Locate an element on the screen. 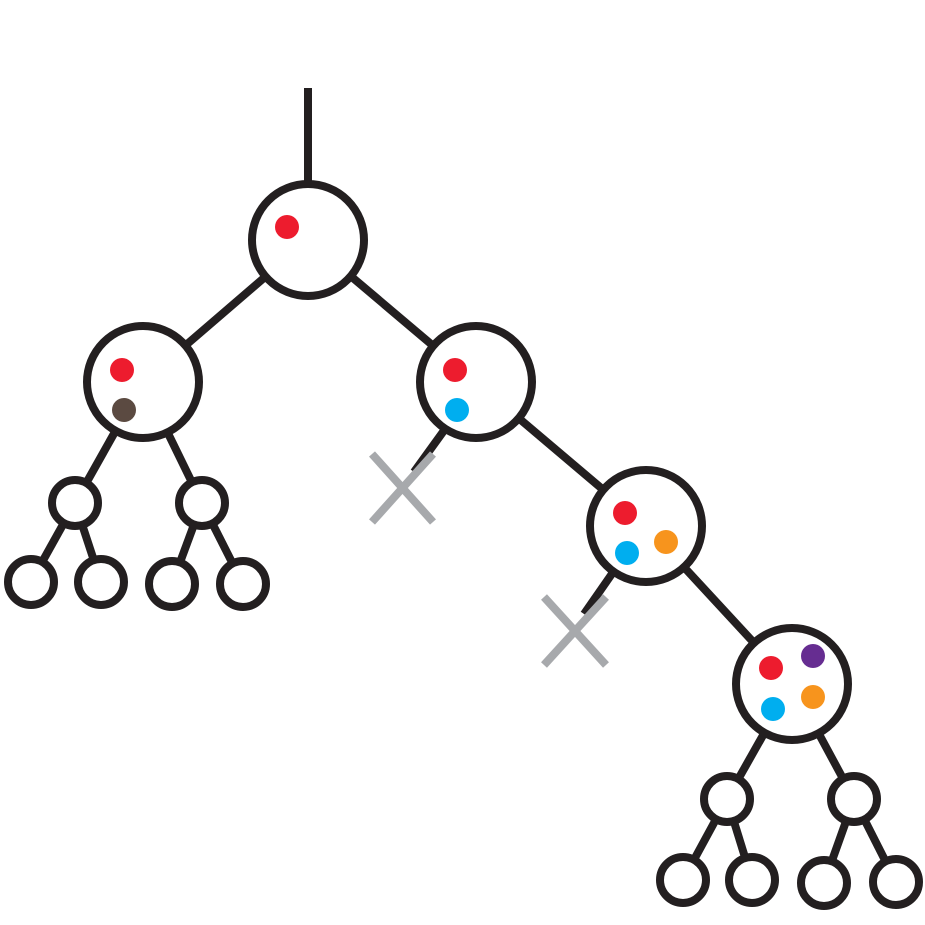 The height and width of the screenshot is (925, 925). brown-dot is located at coordinates (124, 410).